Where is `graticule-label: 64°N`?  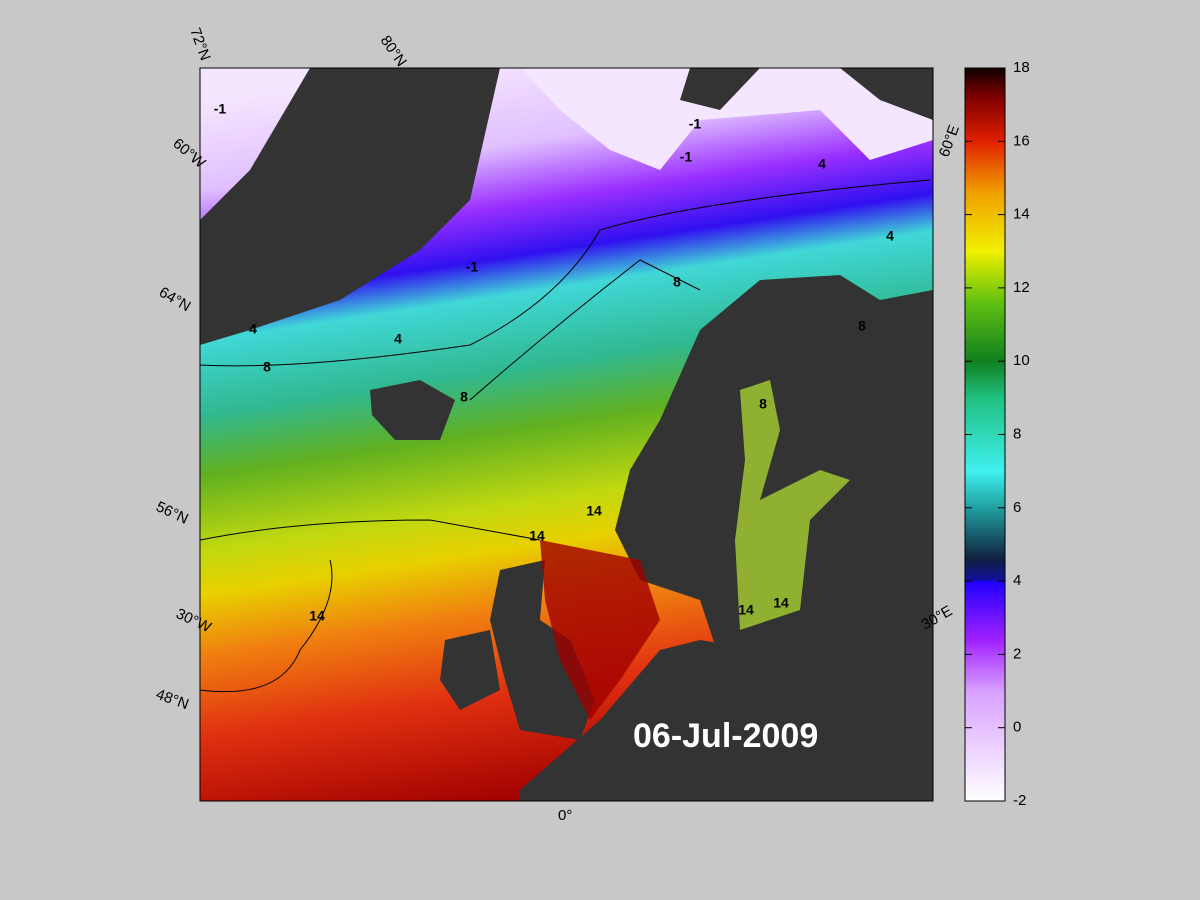
graticule-label: 64°N is located at coordinates (175, 299).